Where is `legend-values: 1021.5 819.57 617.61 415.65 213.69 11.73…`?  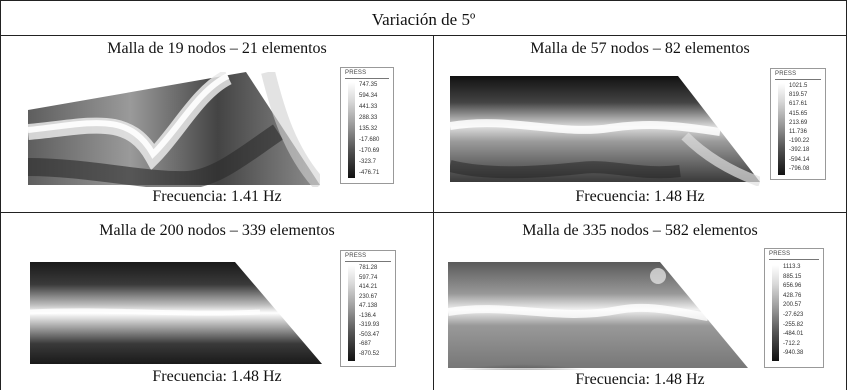 legend-values: 1021.5 819.57 617.61 415.65 213.69 11.73… is located at coordinates (799, 128).